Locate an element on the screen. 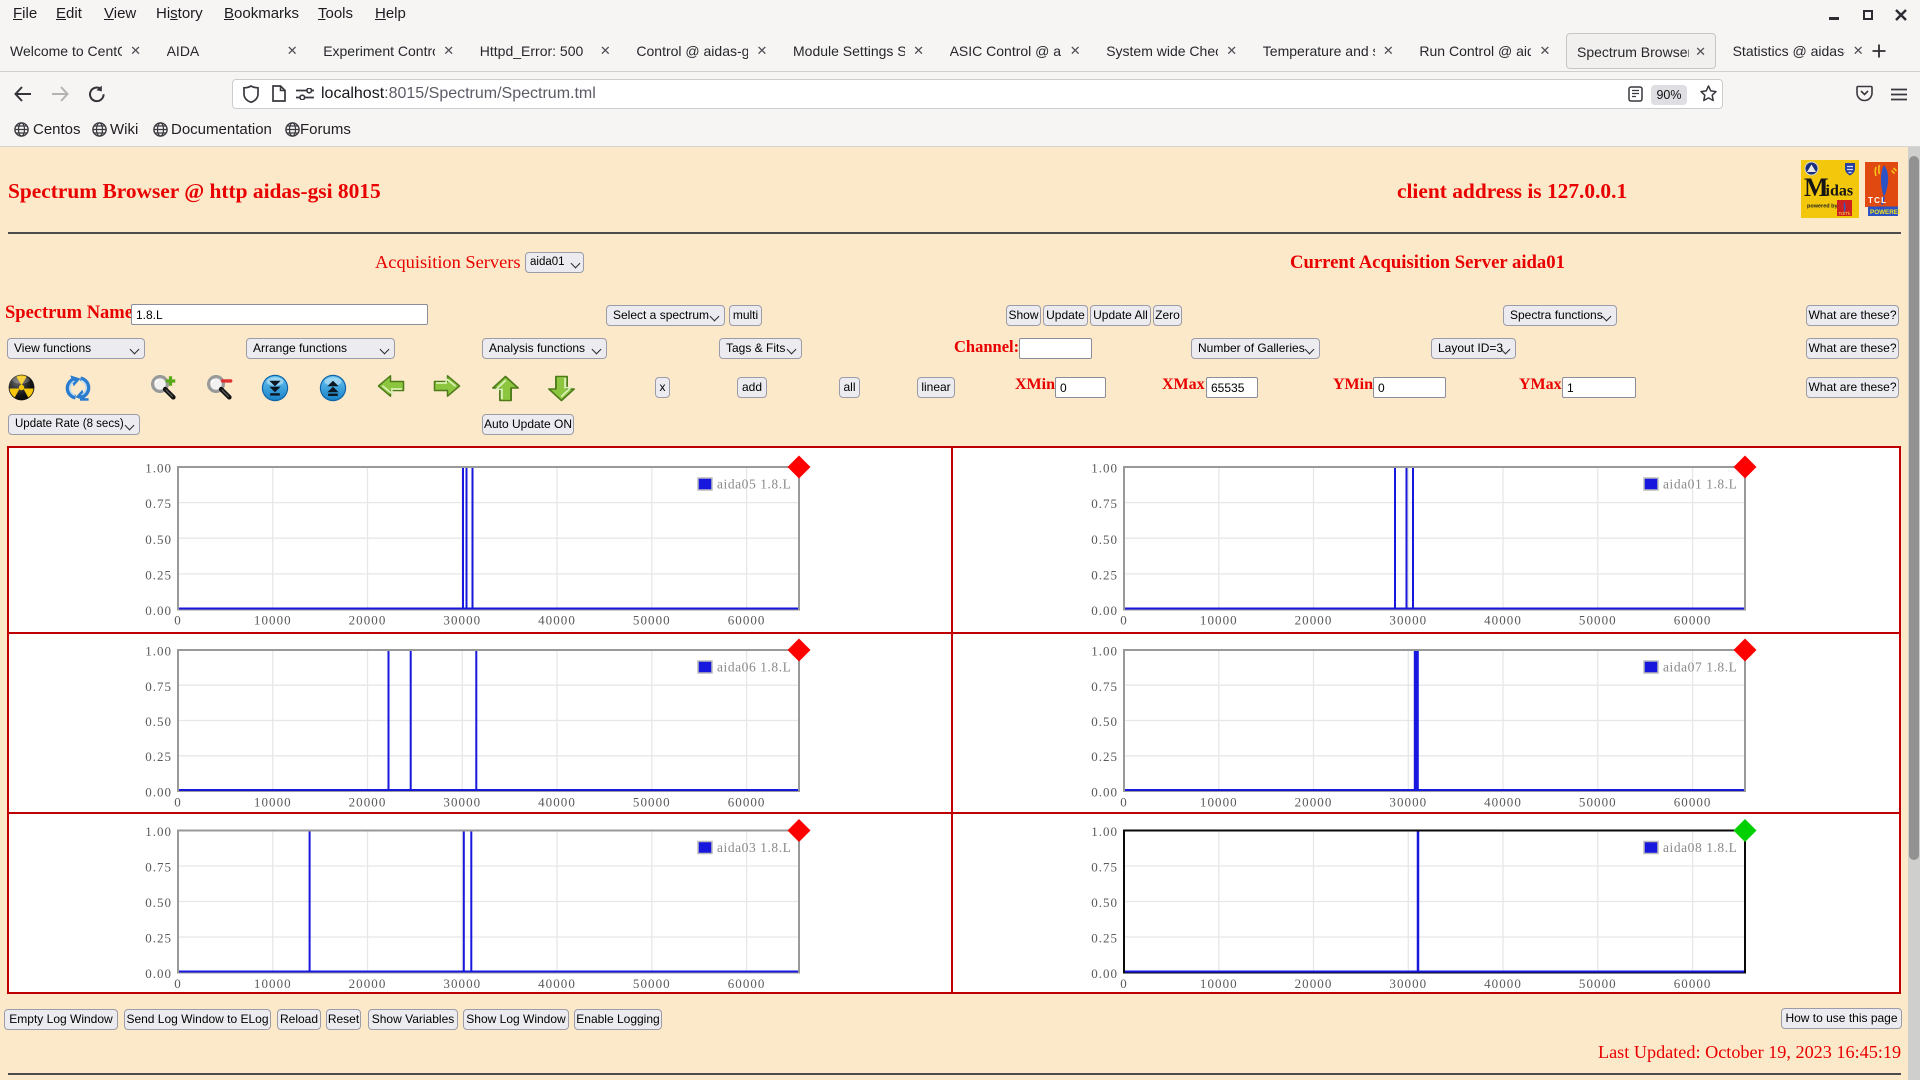  svg-text: Tcl/Tk is located at coordinates (1845, 213).